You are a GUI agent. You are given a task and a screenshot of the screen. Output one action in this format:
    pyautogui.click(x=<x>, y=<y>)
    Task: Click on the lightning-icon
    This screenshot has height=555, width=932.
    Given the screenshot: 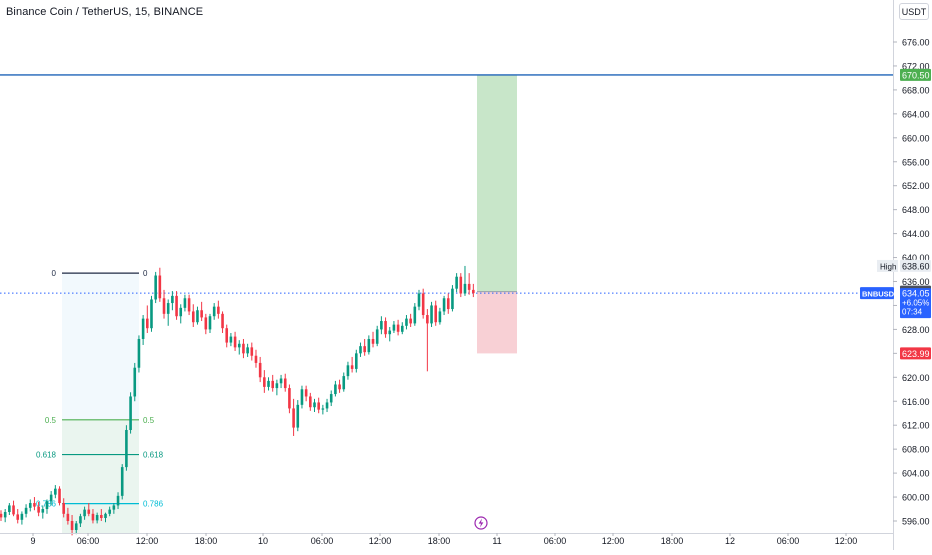 What is the action you would take?
    pyautogui.click(x=481, y=523)
    